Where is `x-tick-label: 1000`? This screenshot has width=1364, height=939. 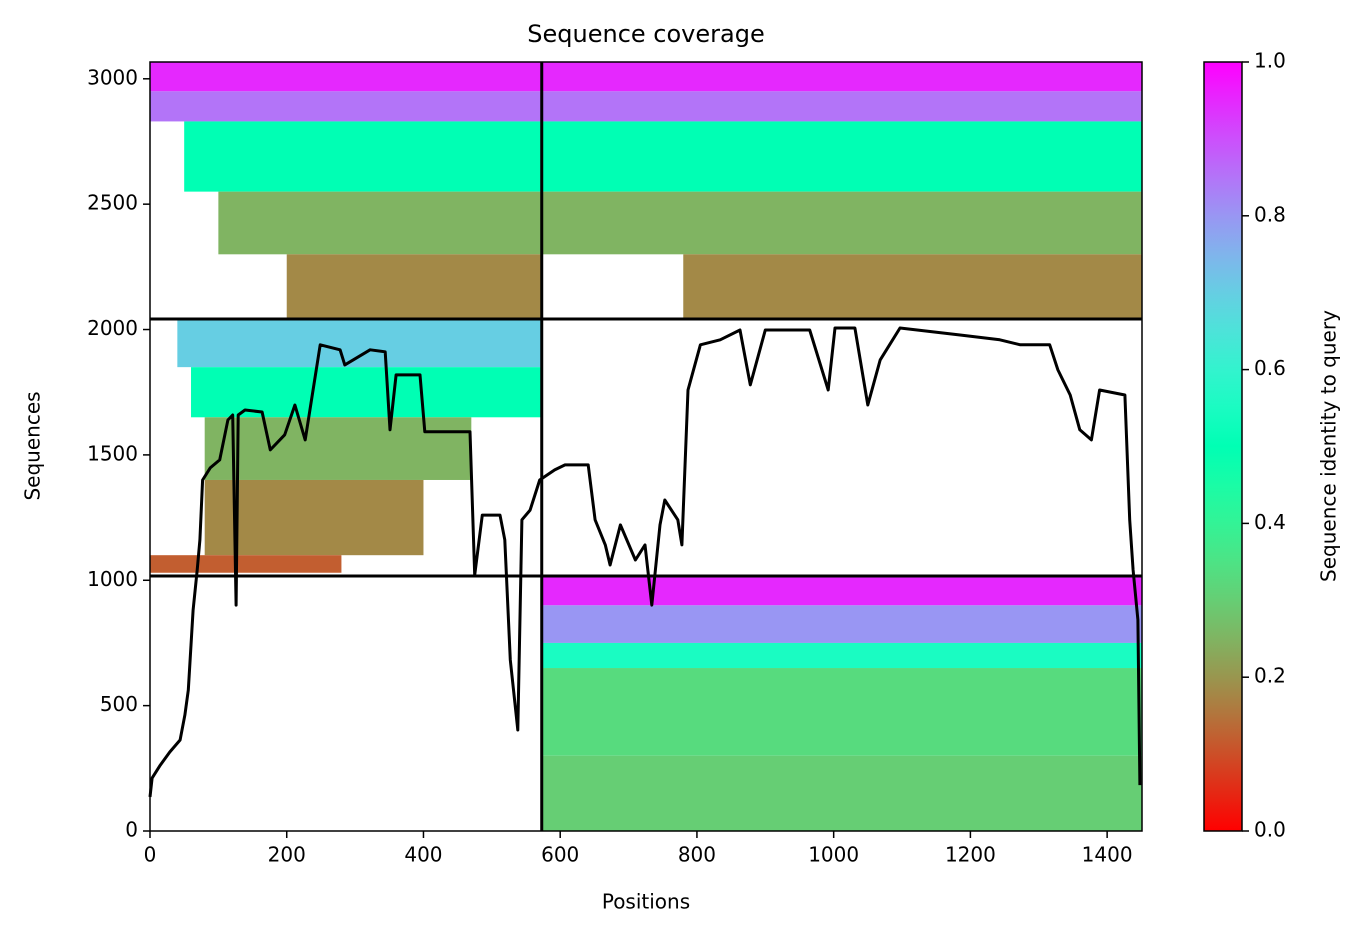
x-tick-label: 1000 is located at coordinates (833, 855).